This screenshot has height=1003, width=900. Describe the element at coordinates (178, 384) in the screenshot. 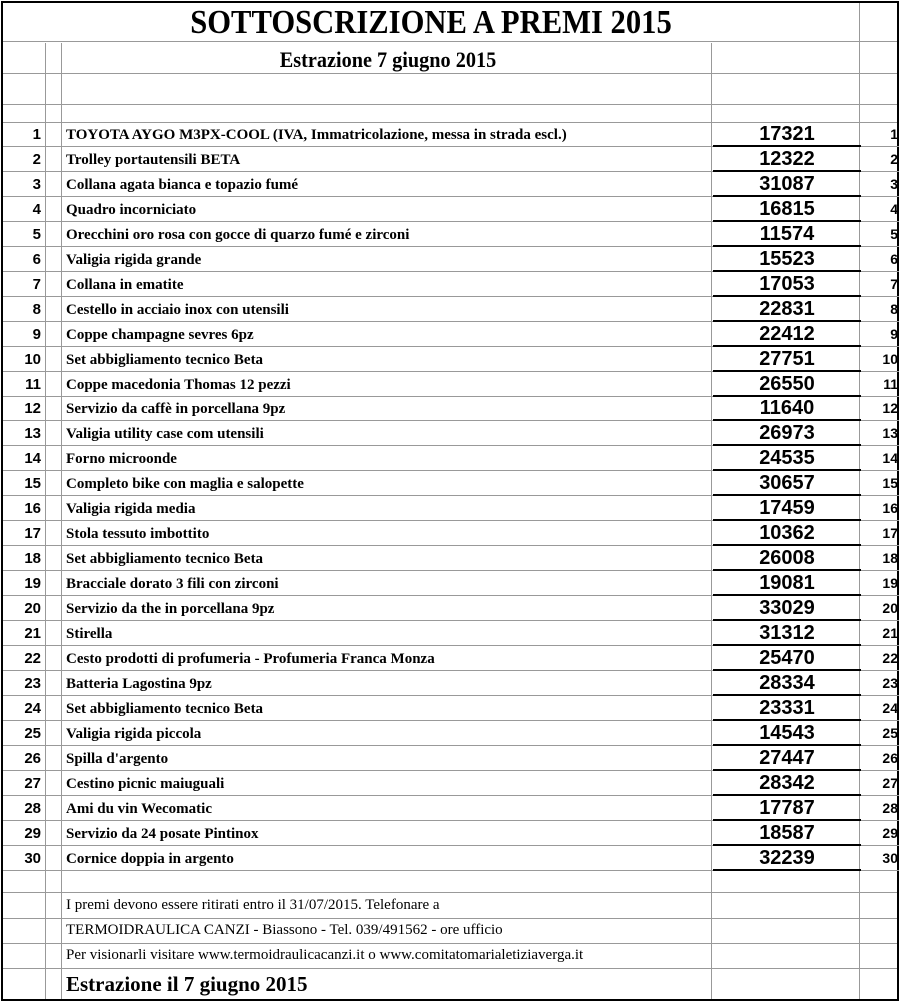

I see `prize-description: Coppe macedonia Thomas 12 pezzi` at that location.